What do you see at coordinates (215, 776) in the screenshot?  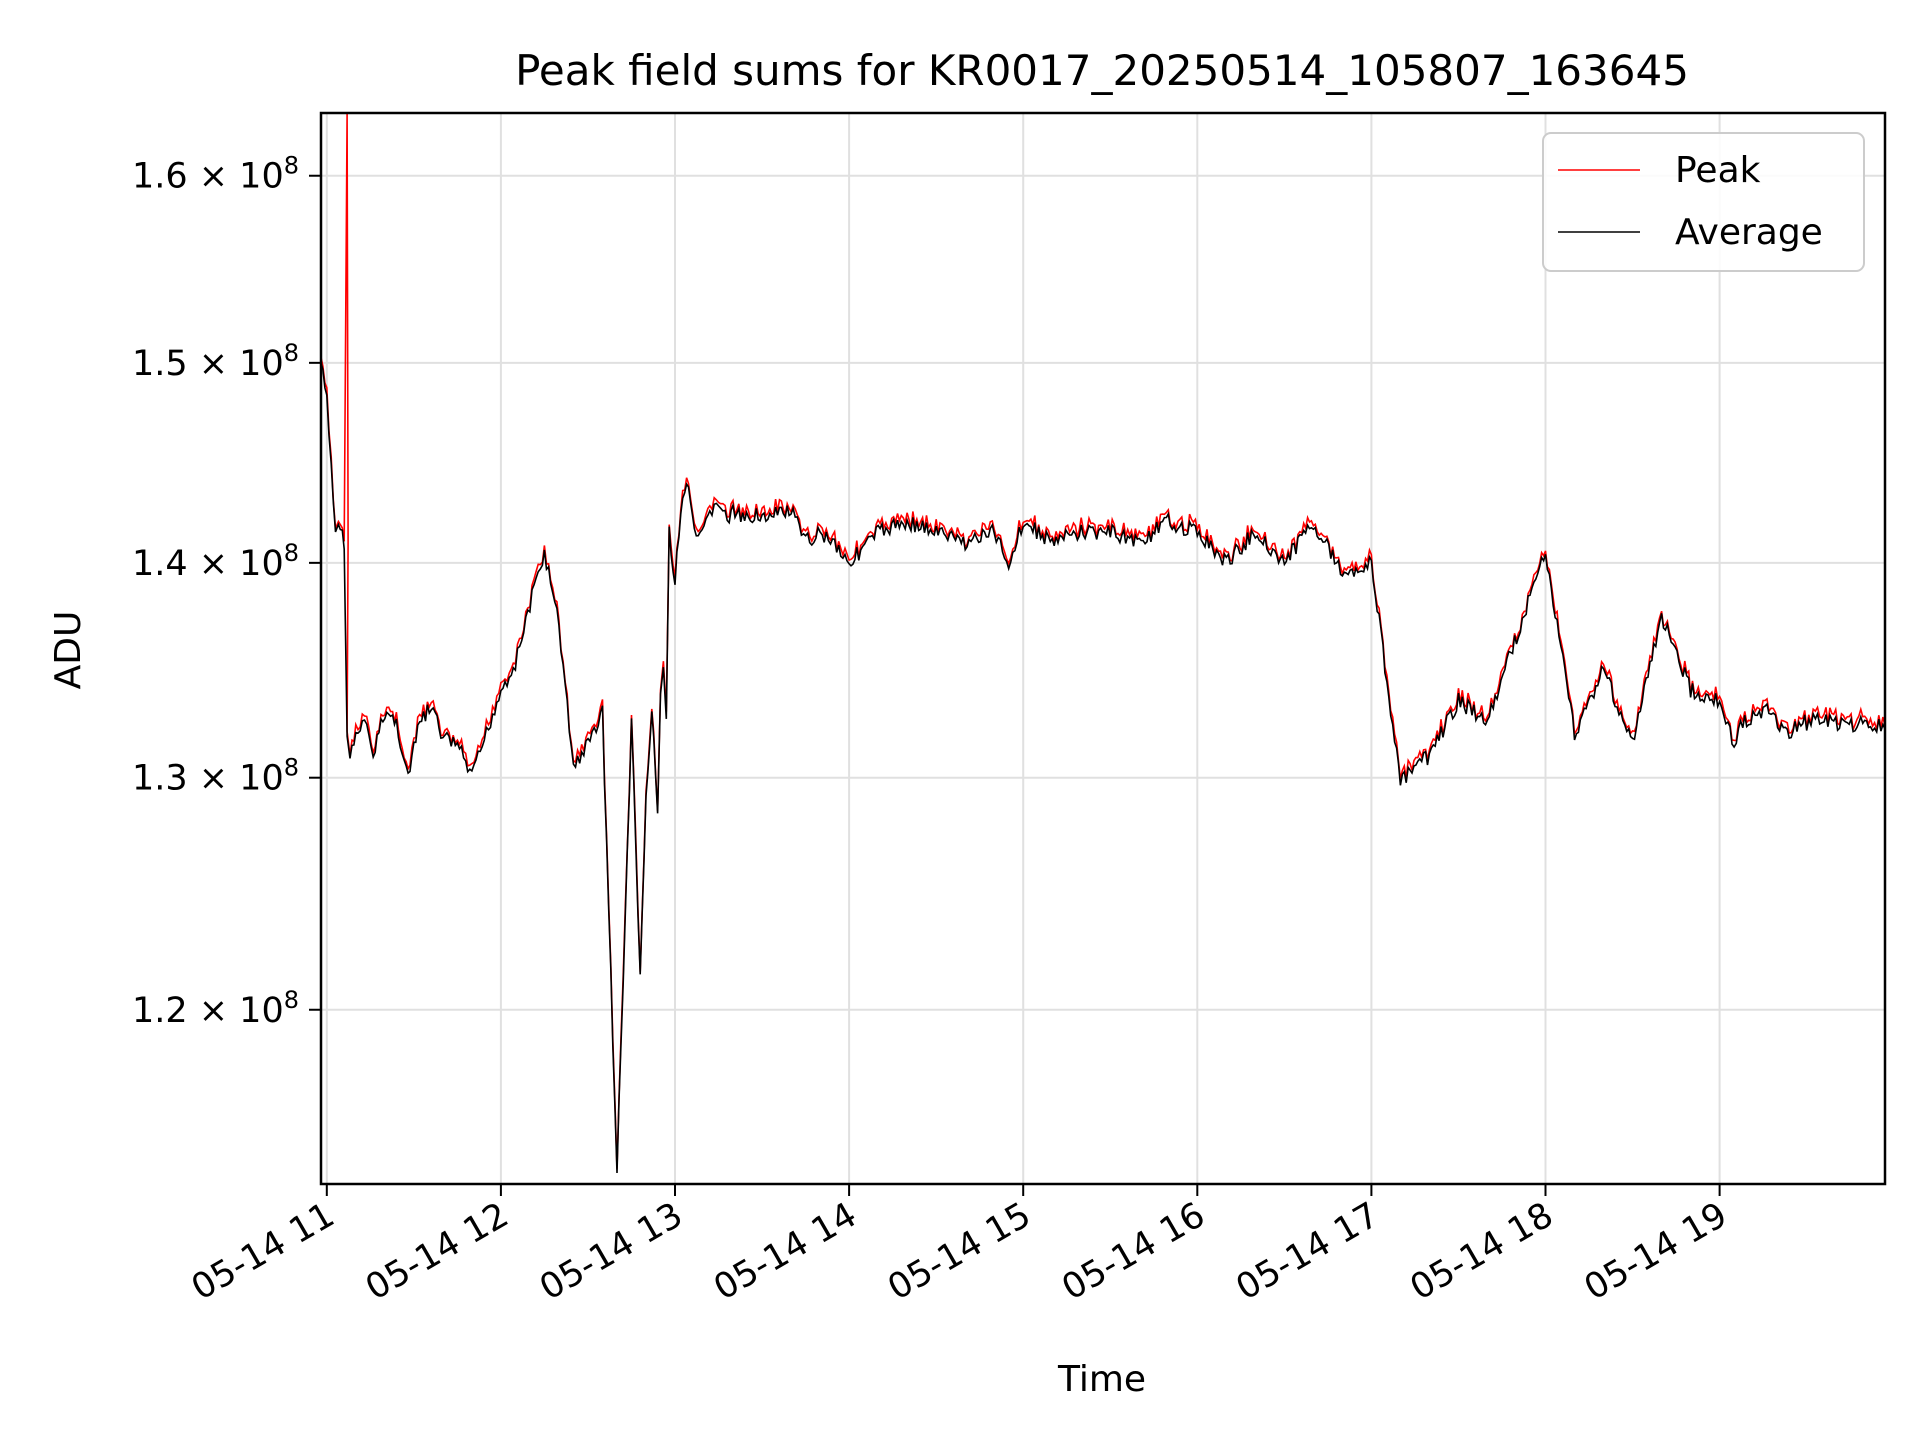 I see `y-tick-label: 1.3 × 108` at bounding box center [215, 776].